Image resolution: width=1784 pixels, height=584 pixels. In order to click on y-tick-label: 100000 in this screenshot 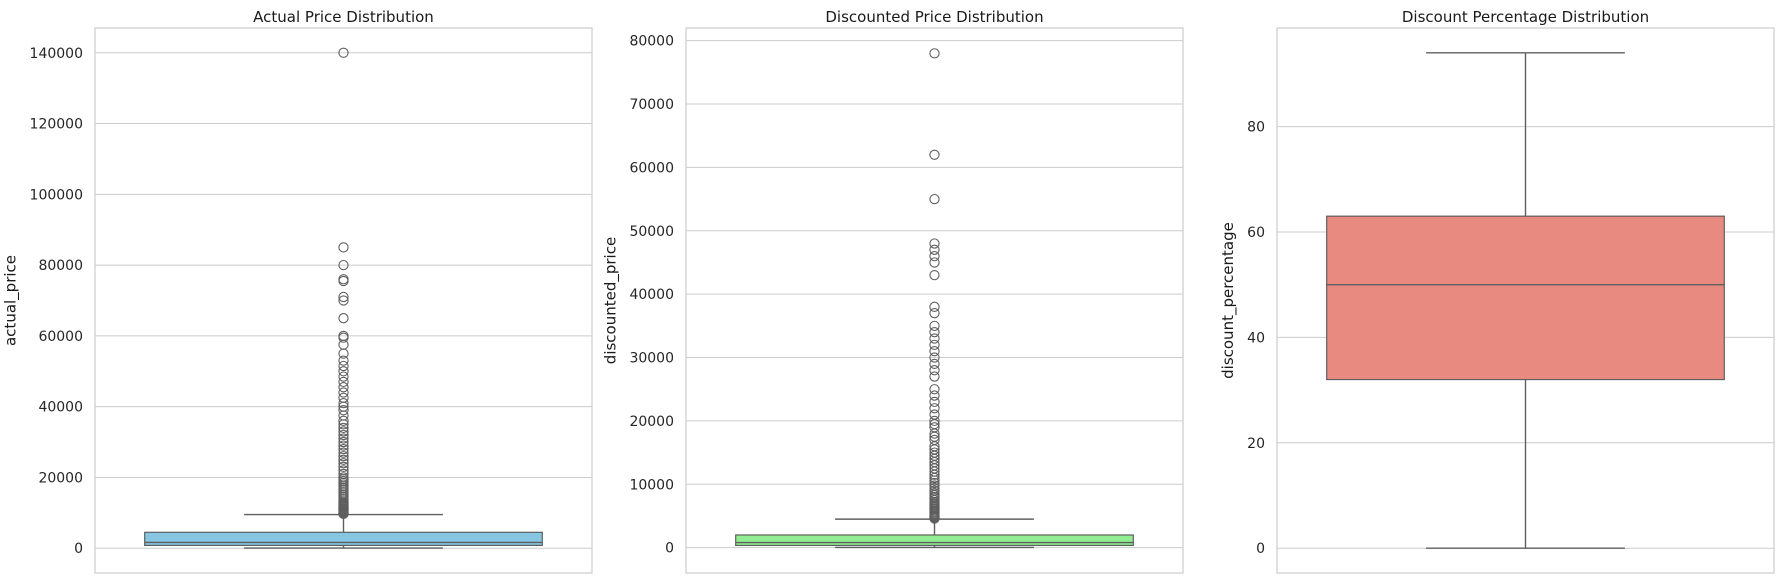, I will do `click(56, 195)`.